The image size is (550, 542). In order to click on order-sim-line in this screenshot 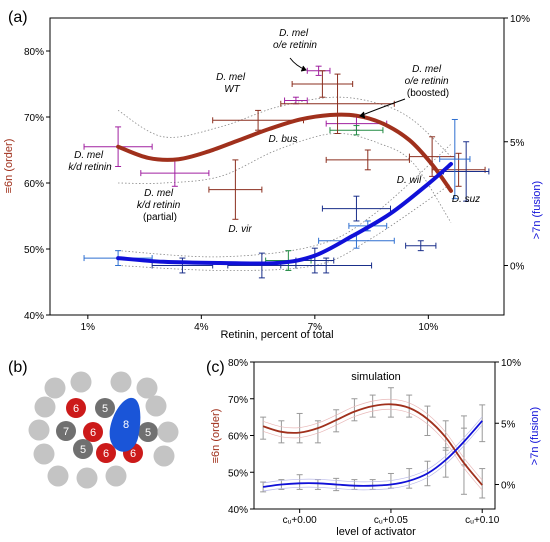, I will do `click(372, 444)`.